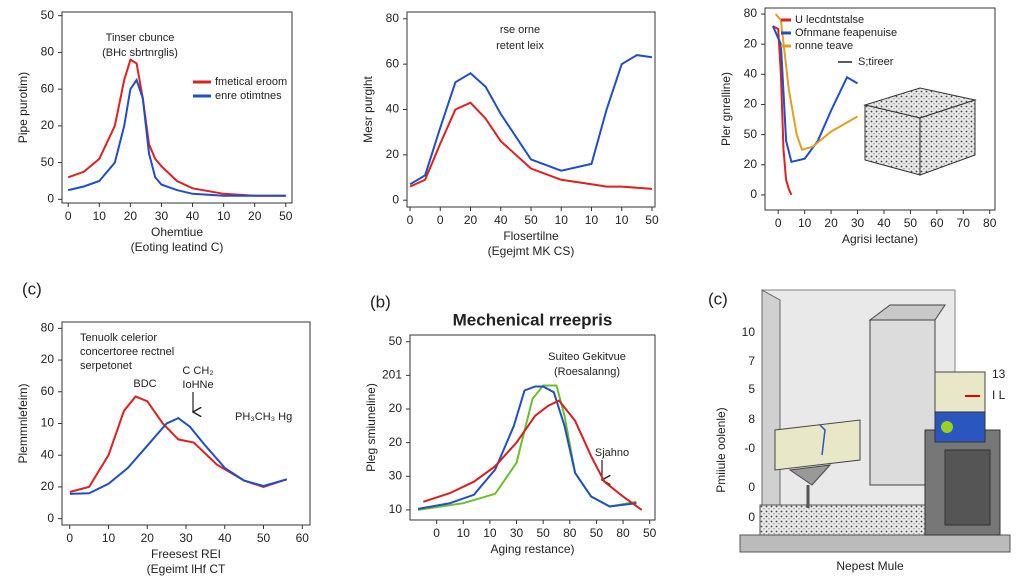  What do you see at coordinates (846, 33) in the screenshot?
I see `legend-label: Ofnmane feapenuise` at bounding box center [846, 33].